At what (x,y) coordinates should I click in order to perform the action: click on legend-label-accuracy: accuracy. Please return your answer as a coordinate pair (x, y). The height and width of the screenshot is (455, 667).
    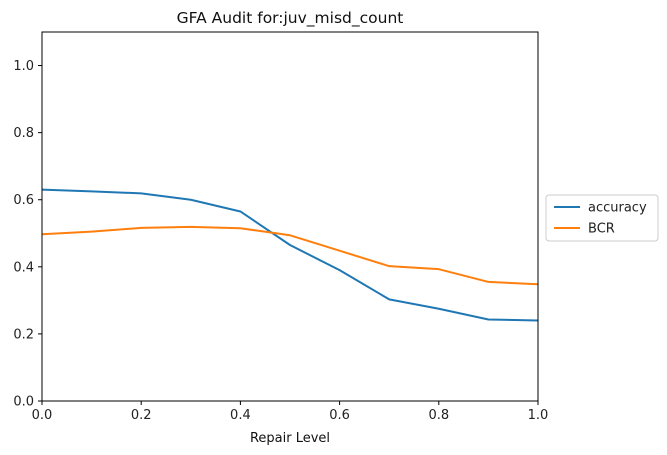
    Looking at the image, I should click on (617, 208).